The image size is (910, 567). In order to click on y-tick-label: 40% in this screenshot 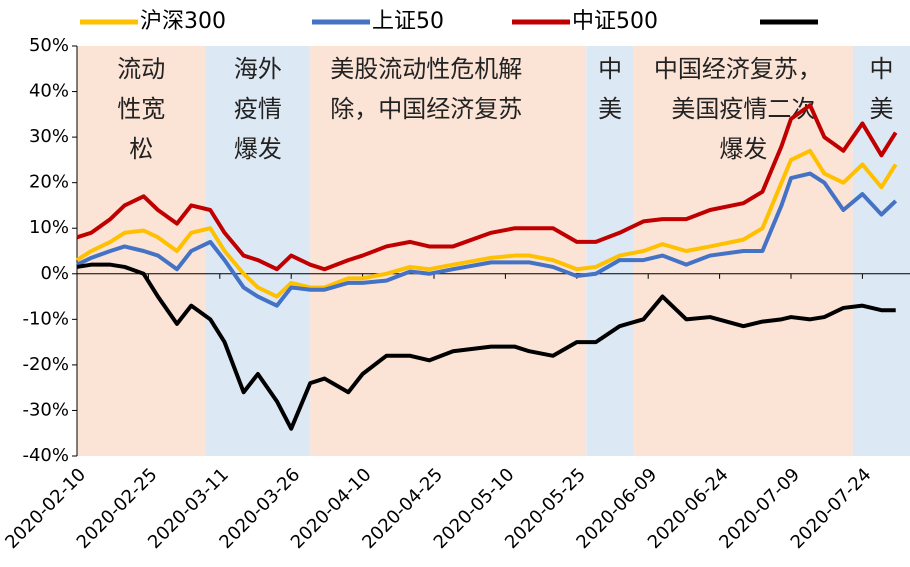, I will do `click(49, 91)`.